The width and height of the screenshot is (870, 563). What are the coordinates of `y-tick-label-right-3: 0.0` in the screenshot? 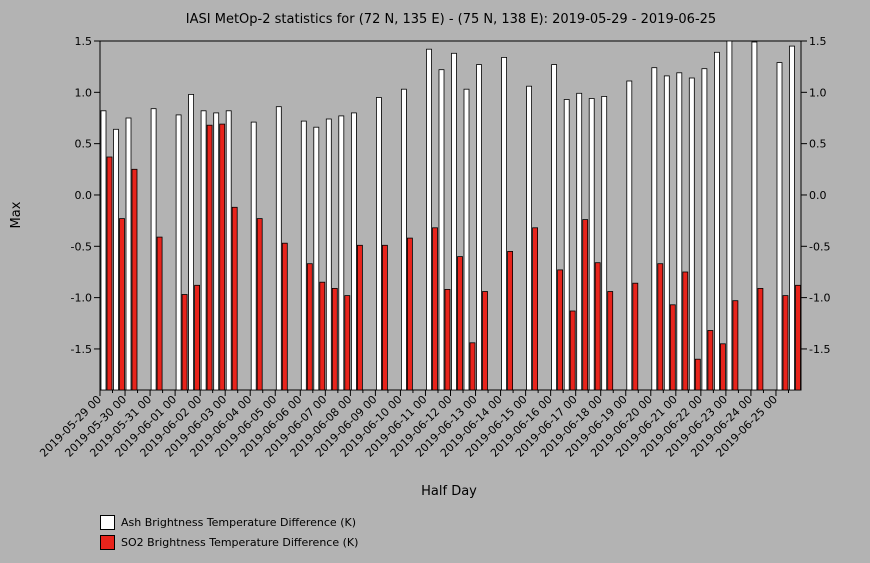 It's located at (818, 195).